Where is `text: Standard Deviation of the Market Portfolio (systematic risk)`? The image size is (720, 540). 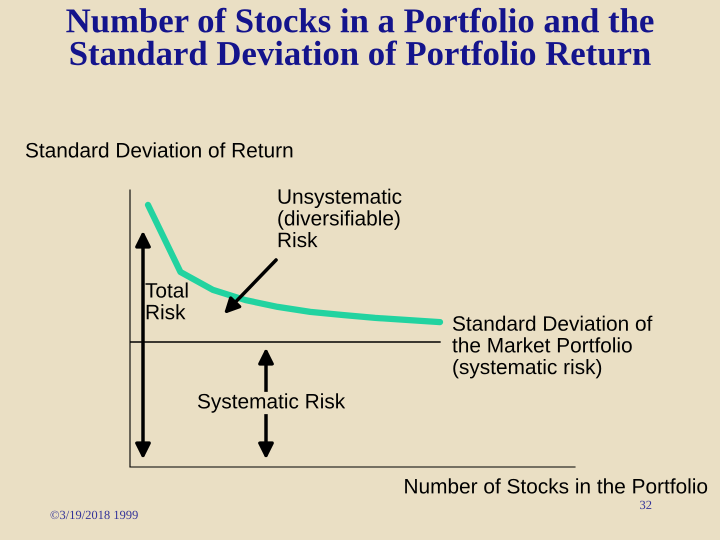
text: Standard Deviation of the Market Portfolio (systematic risk) is located at coordinates (552, 347).